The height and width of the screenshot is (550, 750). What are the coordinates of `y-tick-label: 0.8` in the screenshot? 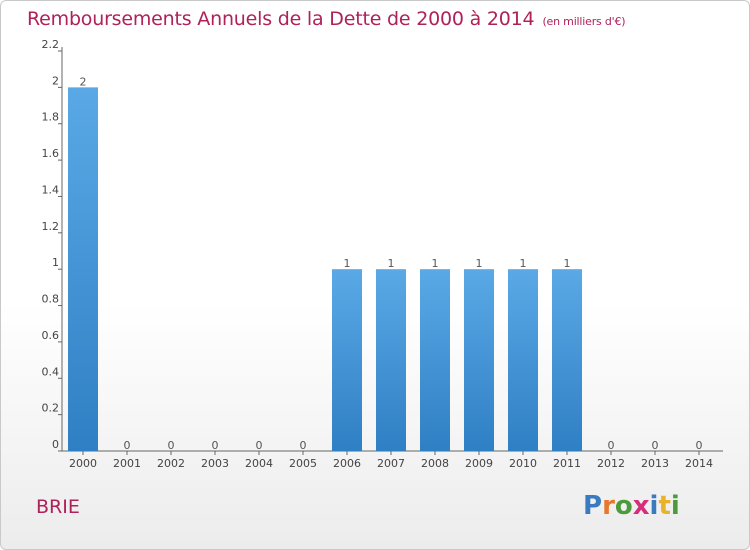 It's located at (51, 299).